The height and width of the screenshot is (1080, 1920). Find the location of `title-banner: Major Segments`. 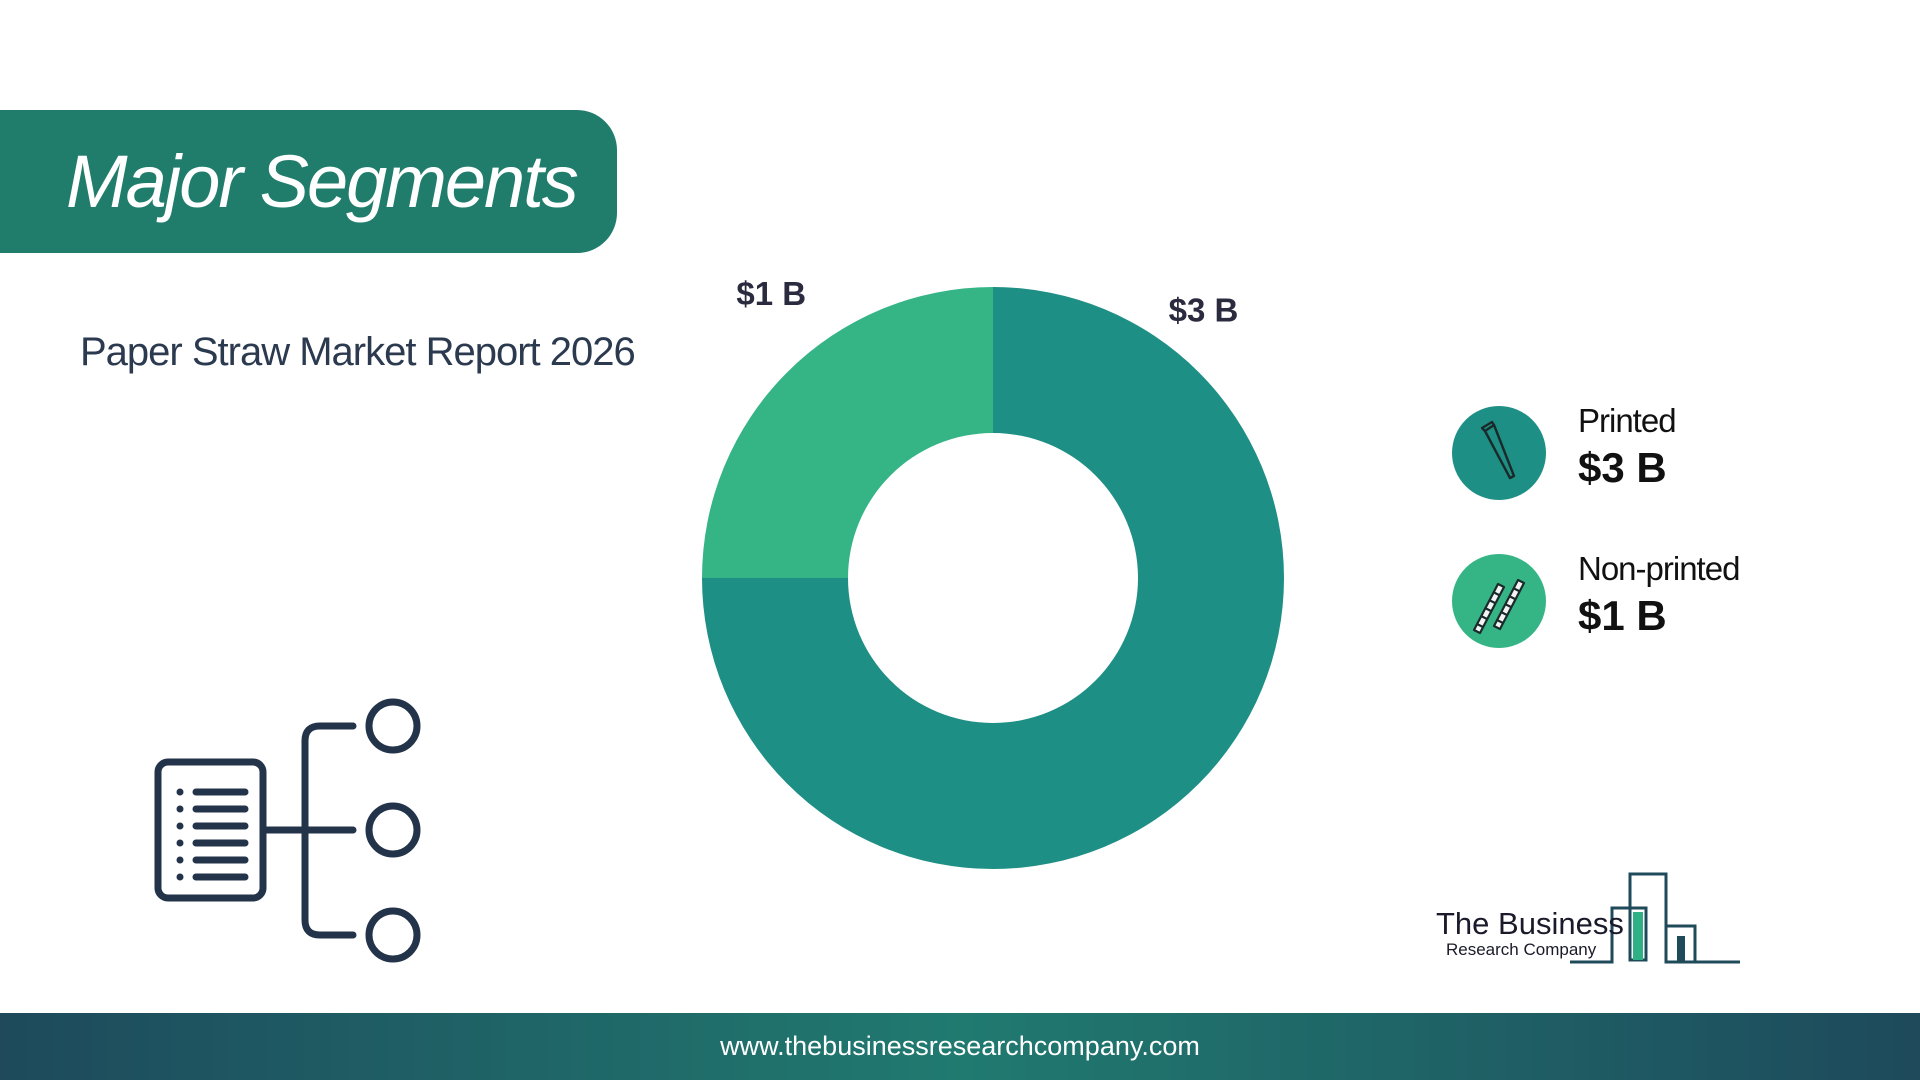

title-banner: Major Segments is located at coordinates (308, 181).